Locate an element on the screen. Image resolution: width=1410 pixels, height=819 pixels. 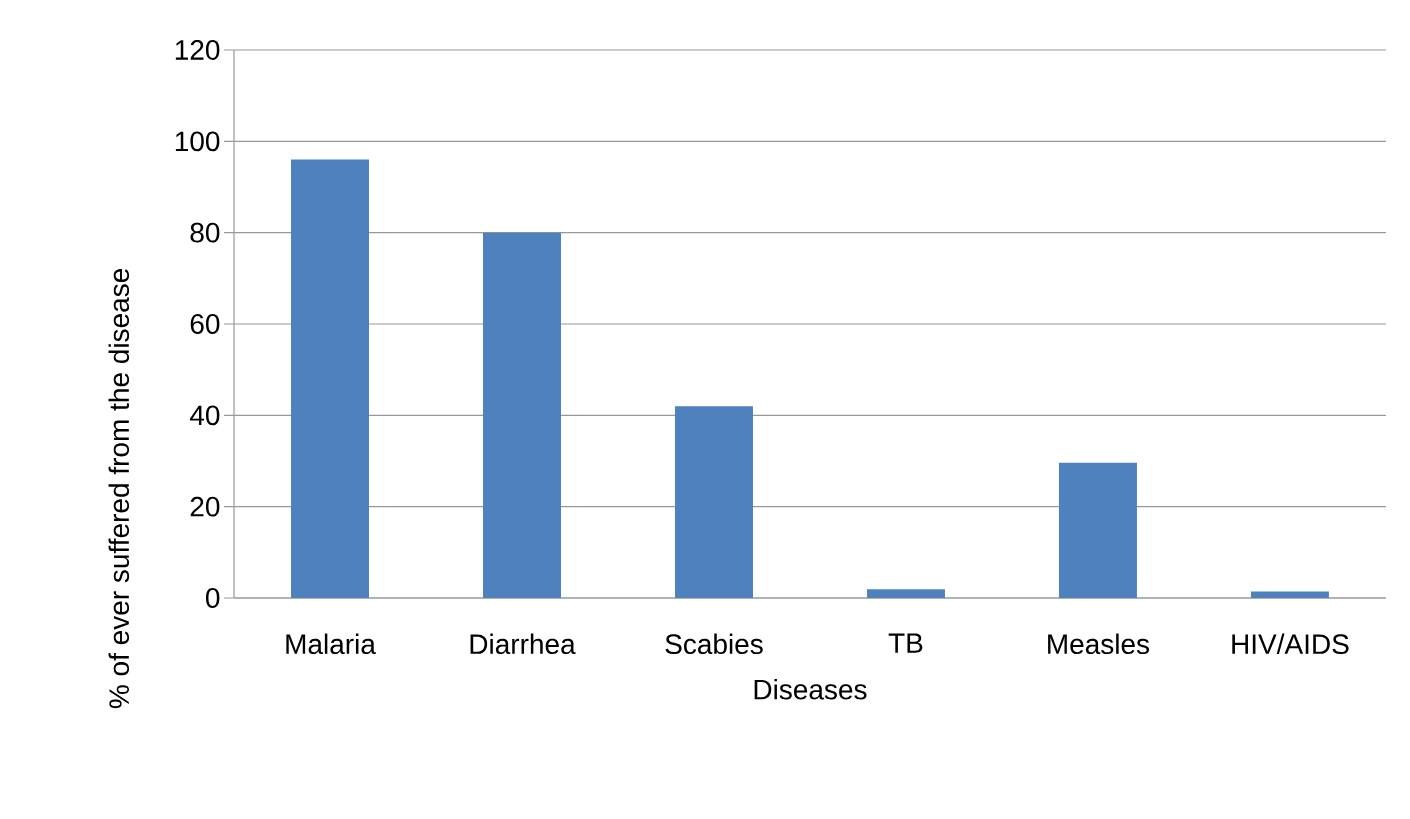
y-tick-label: 80 is located at coordinates (205, 232).